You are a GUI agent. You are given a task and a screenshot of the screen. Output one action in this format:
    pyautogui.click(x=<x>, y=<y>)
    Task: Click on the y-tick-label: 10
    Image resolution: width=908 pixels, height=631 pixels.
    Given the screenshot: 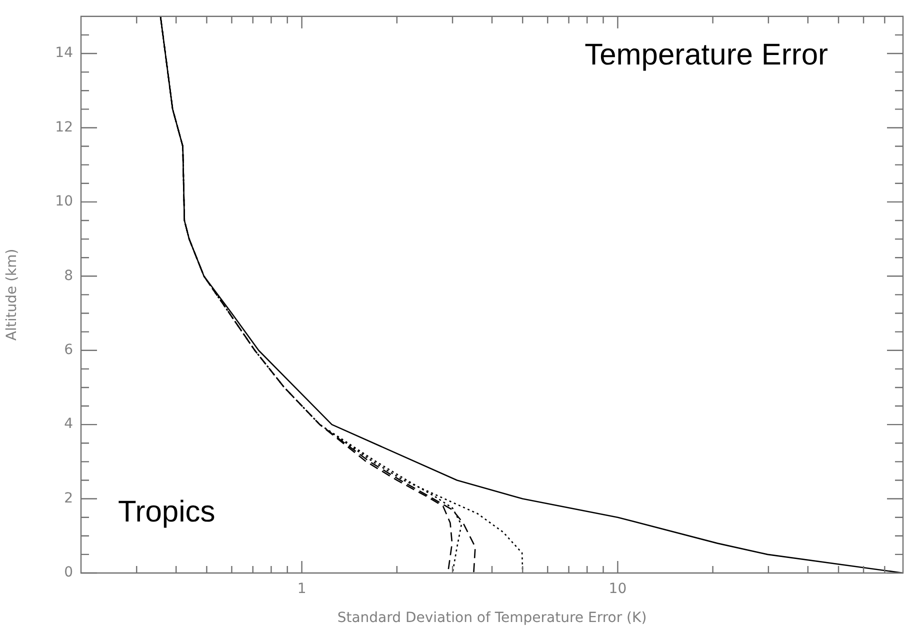 What is the action you would take?
    pyautogui.click(x=64, y=202)
    